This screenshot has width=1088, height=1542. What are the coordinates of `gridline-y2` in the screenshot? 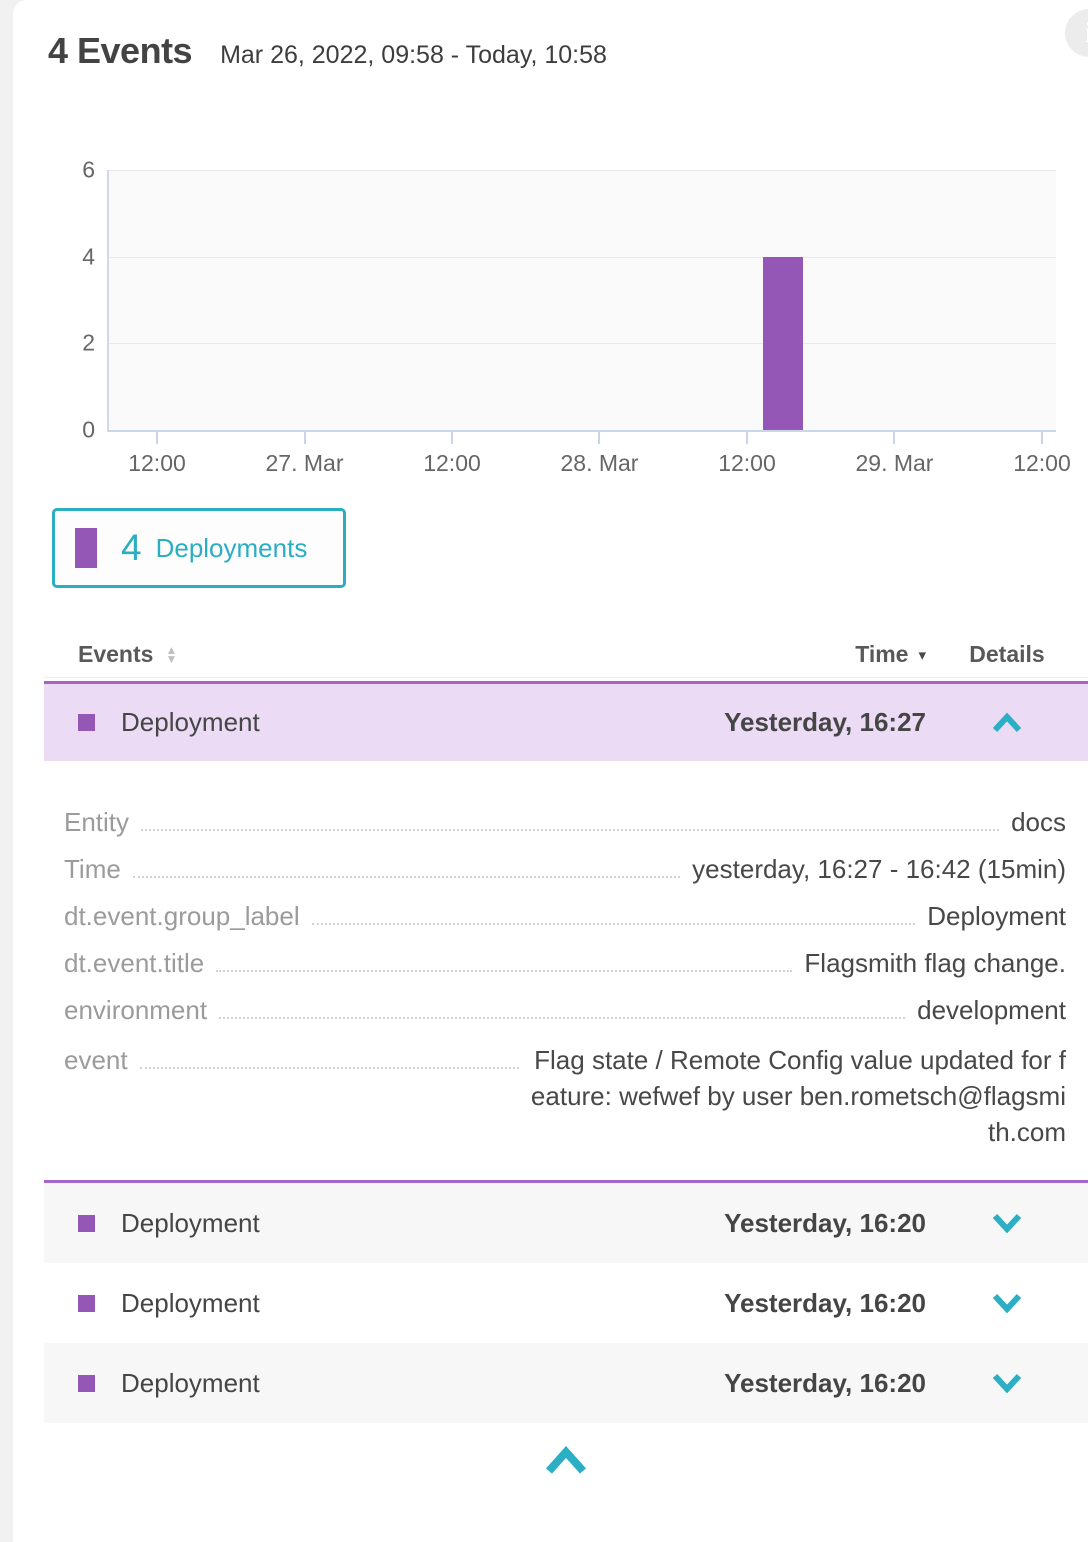 It's located at (582, 344).